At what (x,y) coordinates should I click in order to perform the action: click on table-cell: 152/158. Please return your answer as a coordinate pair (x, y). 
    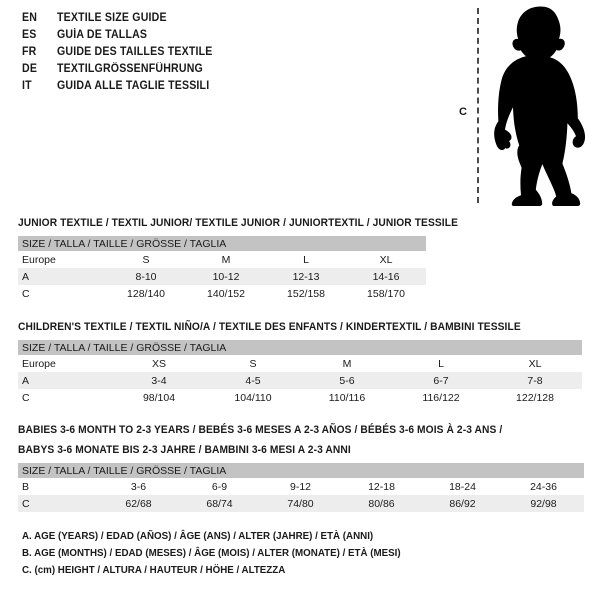
    Looking at the image, I should click on (306, 293).